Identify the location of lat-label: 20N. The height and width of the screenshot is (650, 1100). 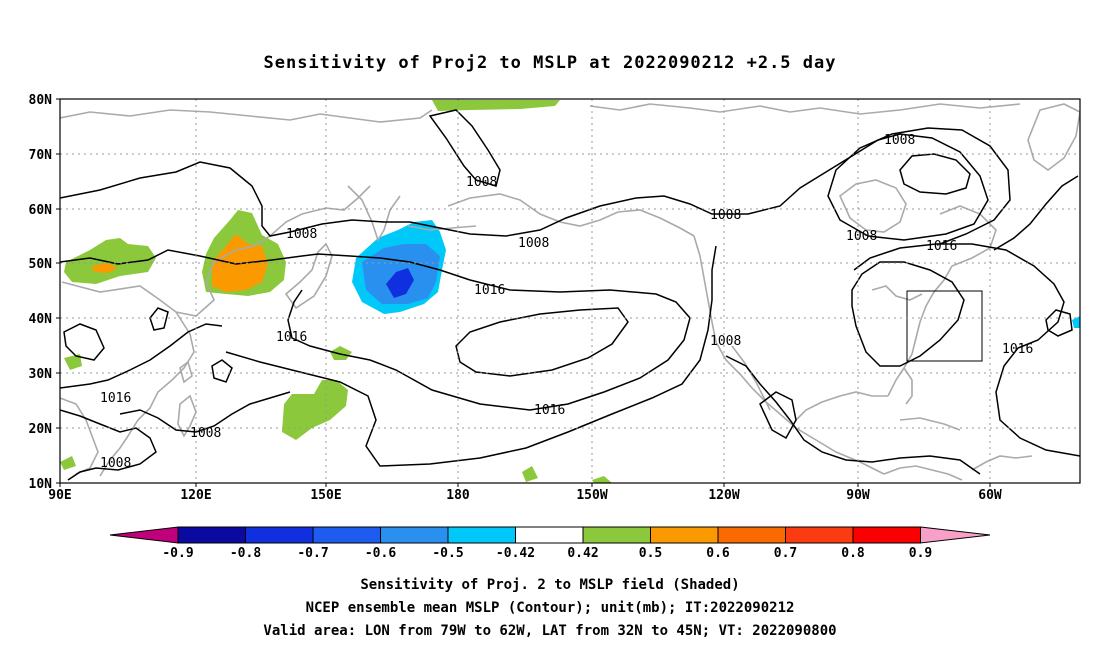
(41, 429).